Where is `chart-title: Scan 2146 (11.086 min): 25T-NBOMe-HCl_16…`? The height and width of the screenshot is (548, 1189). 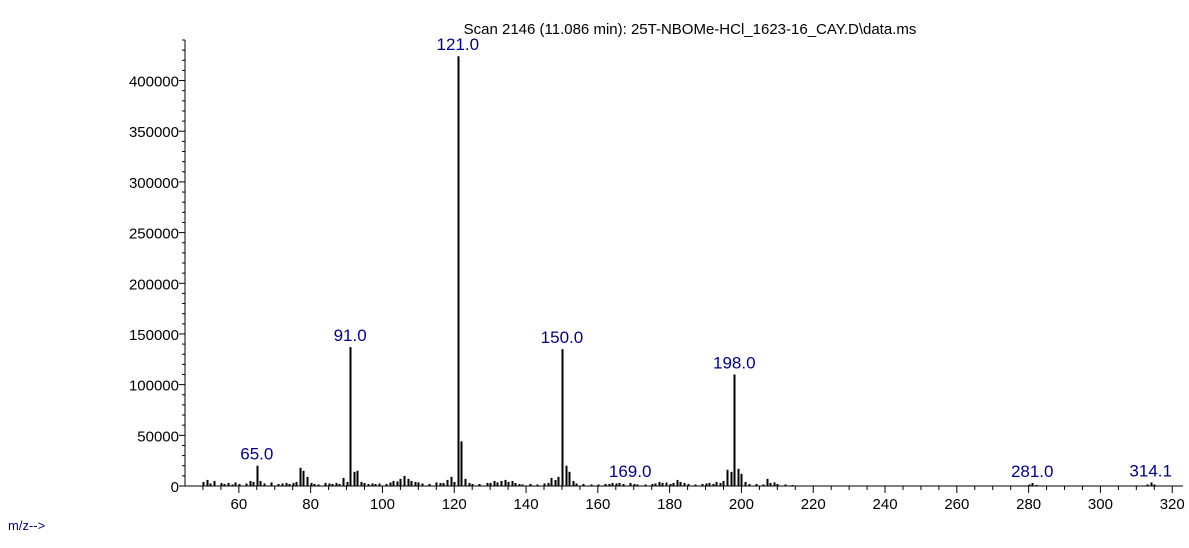
chart-title: Scan 2146 (11.086 min): 25T-NBOMe-HCl_16… is located at coordinates (690, 29).